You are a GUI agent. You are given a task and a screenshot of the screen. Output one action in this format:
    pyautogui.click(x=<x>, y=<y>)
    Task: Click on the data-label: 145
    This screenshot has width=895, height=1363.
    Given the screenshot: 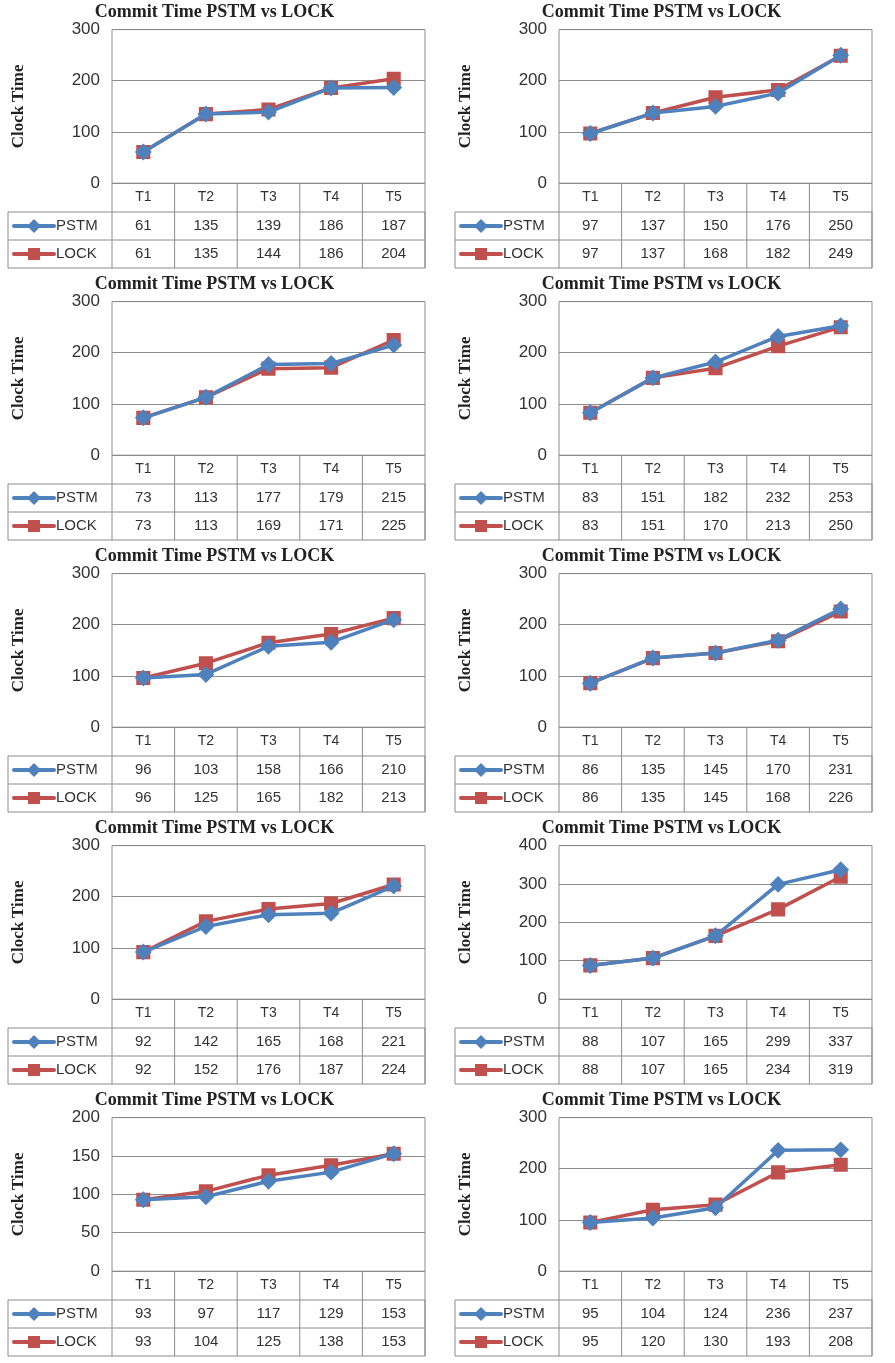 What is the action you would take?
    pyautogui.click(x=715, y=769)
    